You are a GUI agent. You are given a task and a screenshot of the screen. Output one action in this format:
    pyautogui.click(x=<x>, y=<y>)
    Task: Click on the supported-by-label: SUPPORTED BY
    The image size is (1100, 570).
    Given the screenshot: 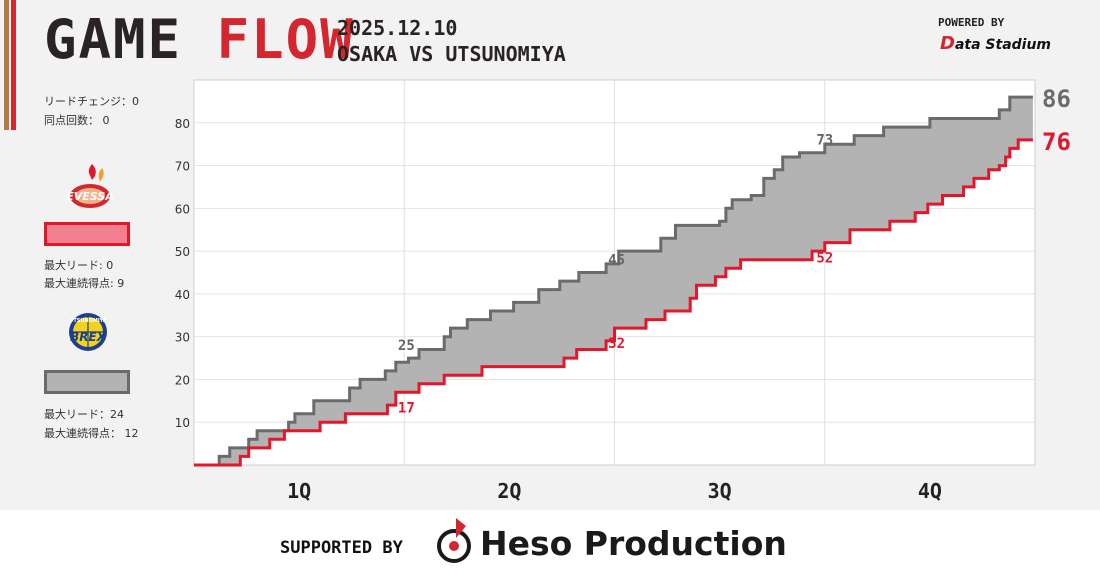 What is the action you would take?
    pyautogui.click(x=341, y=548)
    